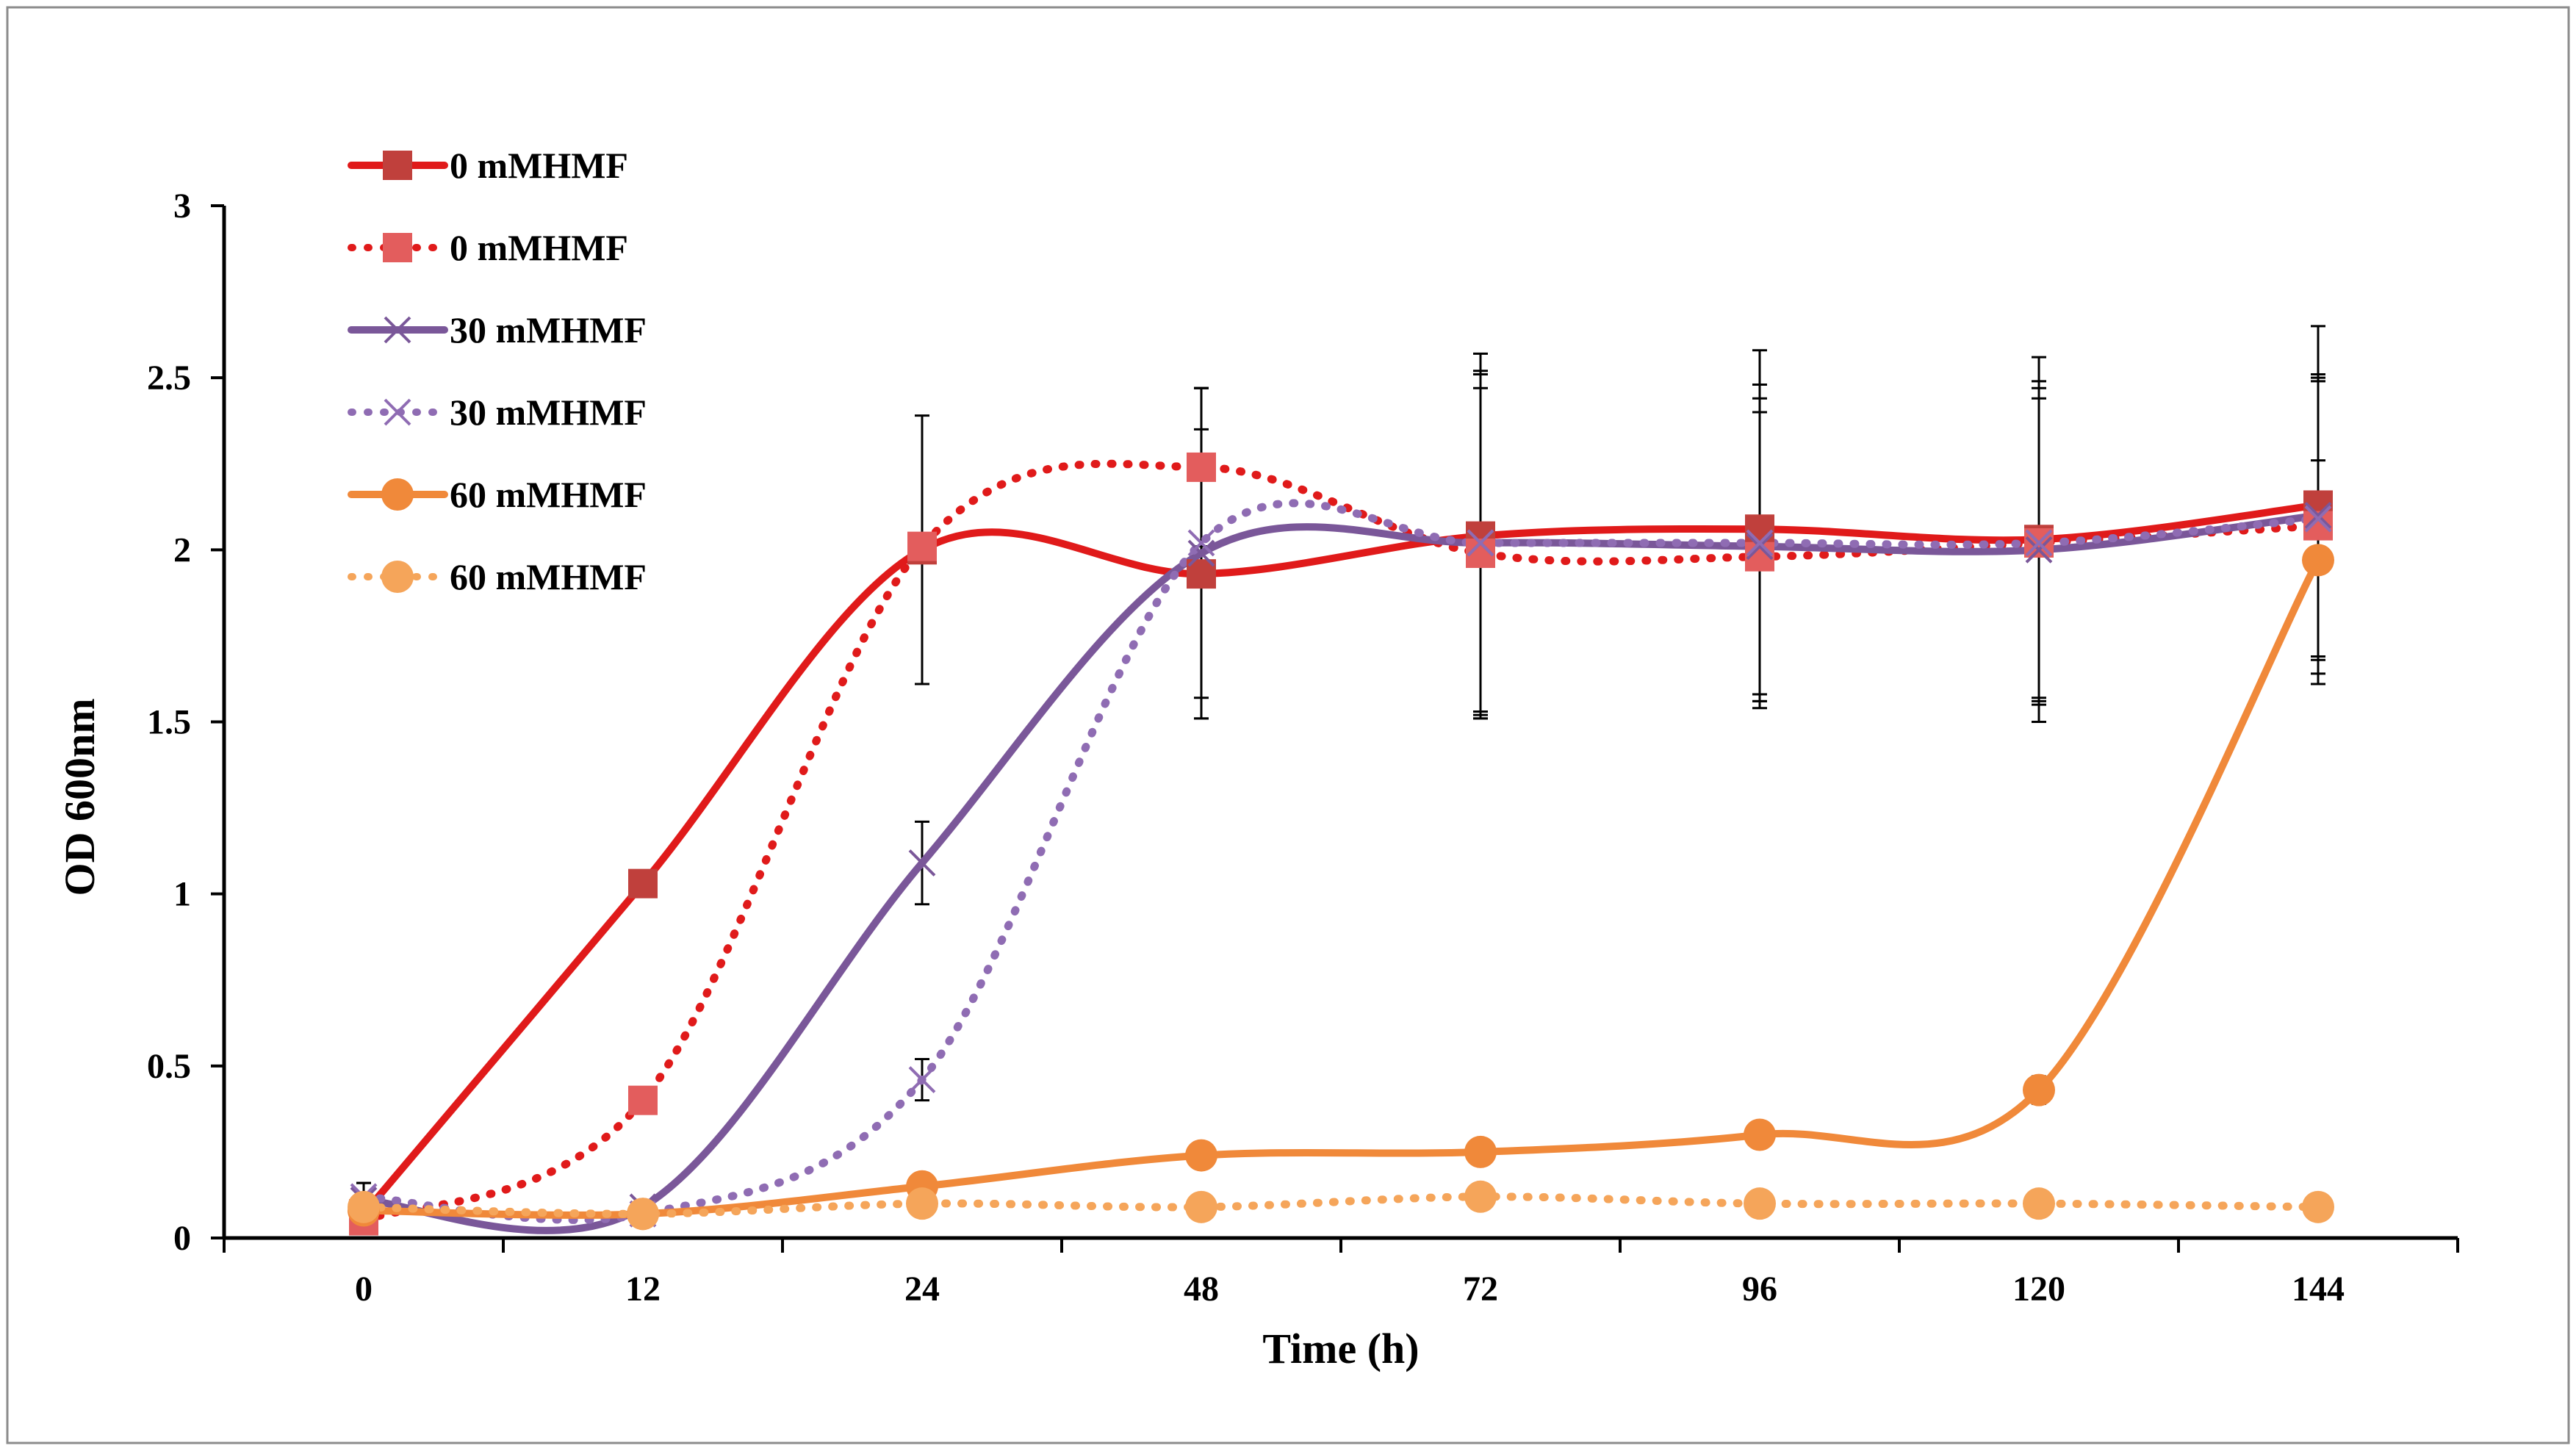 This screenshot has width=2576, height=1454. I want to click on y-tick-label: 3, so click(182, 206).